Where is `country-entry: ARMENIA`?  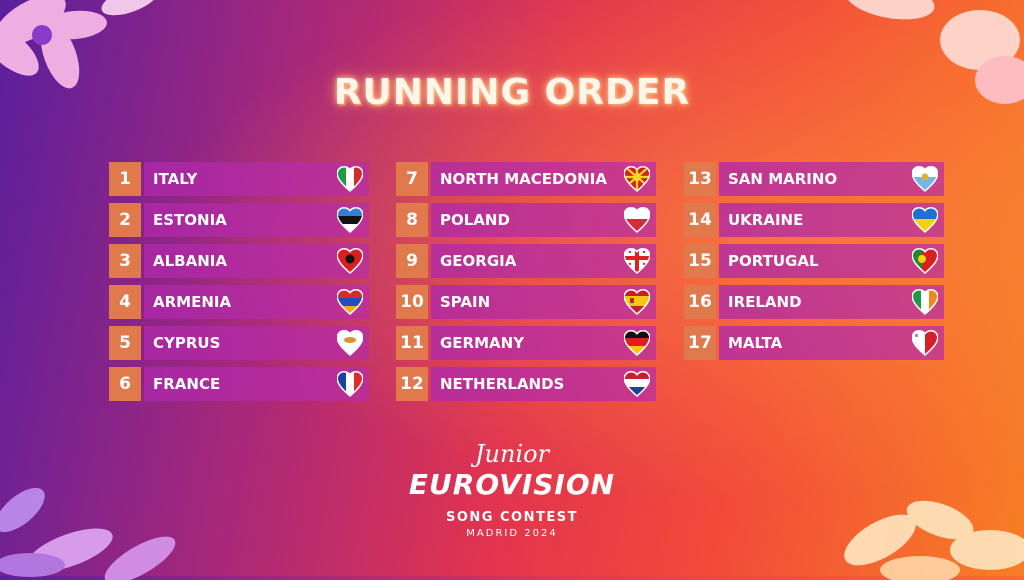 country-entry: ARMENIA is located at coordinates (256, 302).